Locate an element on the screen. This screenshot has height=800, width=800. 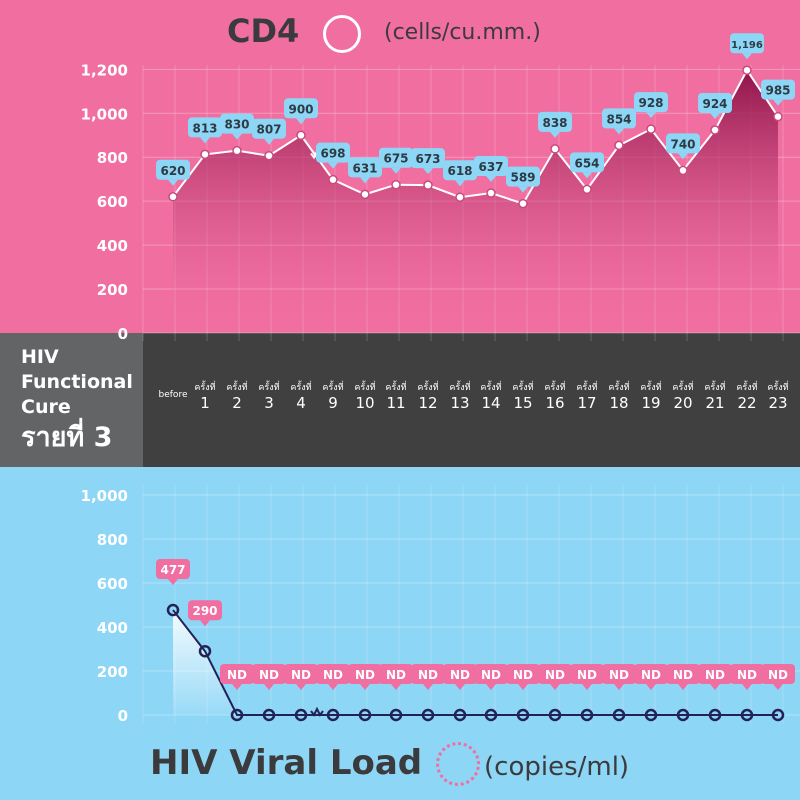
y-tick-label: 1,000 is located at coordinates (104, 114).